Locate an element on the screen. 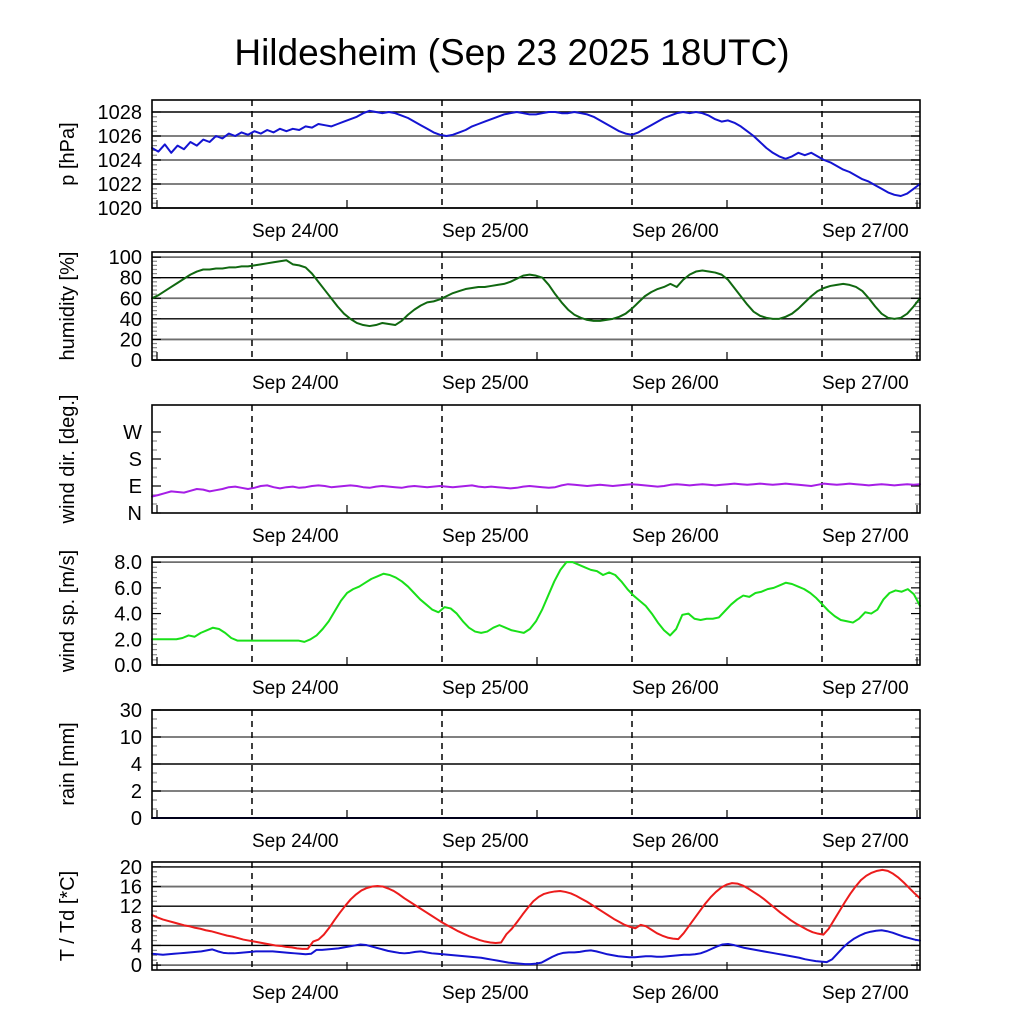 This screenshot has height=1024, width=1024. xtick-label-wind_speed-1: Sep 25/00 is located at coordinates (485, 688).